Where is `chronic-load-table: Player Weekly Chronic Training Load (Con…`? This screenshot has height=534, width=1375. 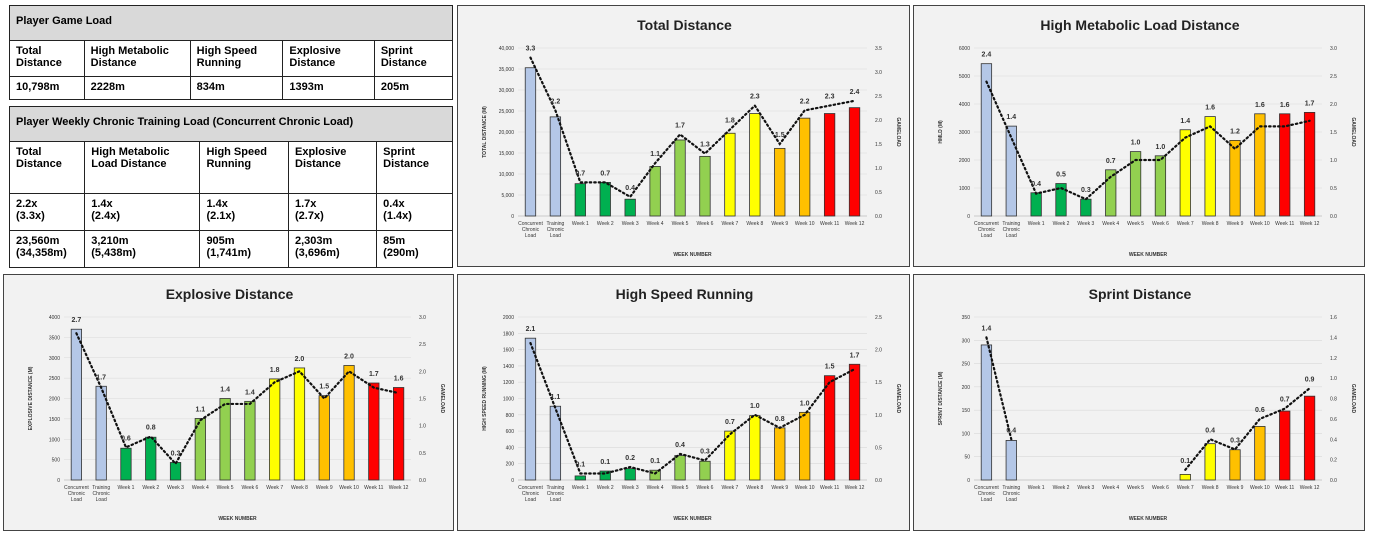 chronic-load-table: Player Weekly Chronic Training Load (Con… is located at coordinates (230, 187).